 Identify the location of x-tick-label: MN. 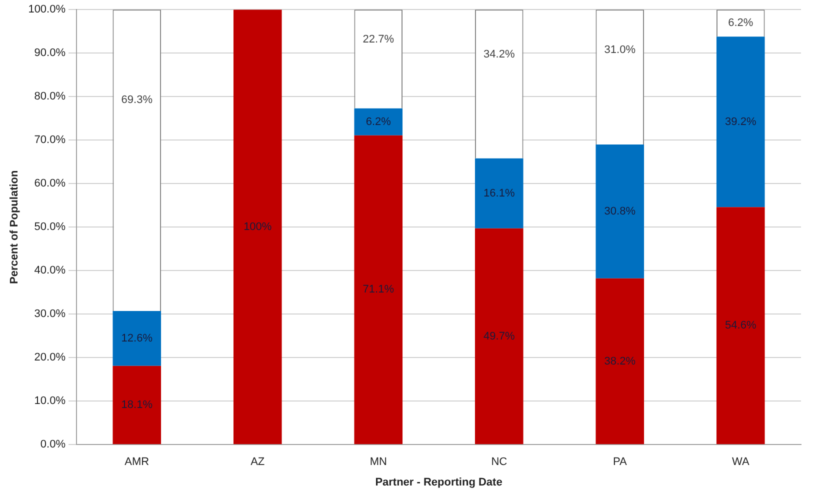
(378, 462).